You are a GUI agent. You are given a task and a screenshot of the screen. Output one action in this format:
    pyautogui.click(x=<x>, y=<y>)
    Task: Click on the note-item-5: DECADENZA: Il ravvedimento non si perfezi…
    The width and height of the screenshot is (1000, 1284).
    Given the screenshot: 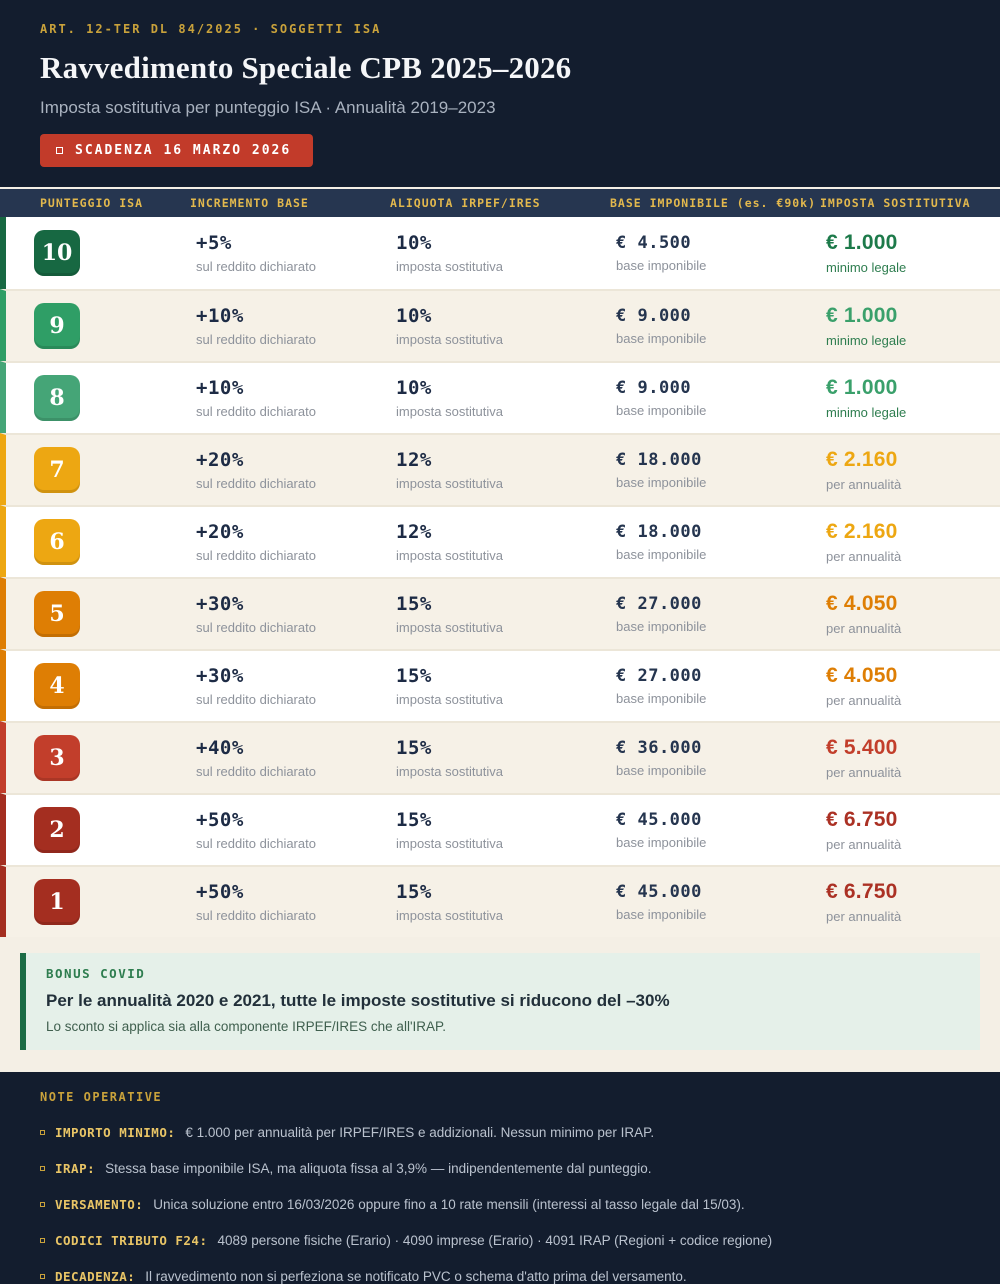 What is the action you would take?
    pyautogui.click(x=500, y=1276)
    